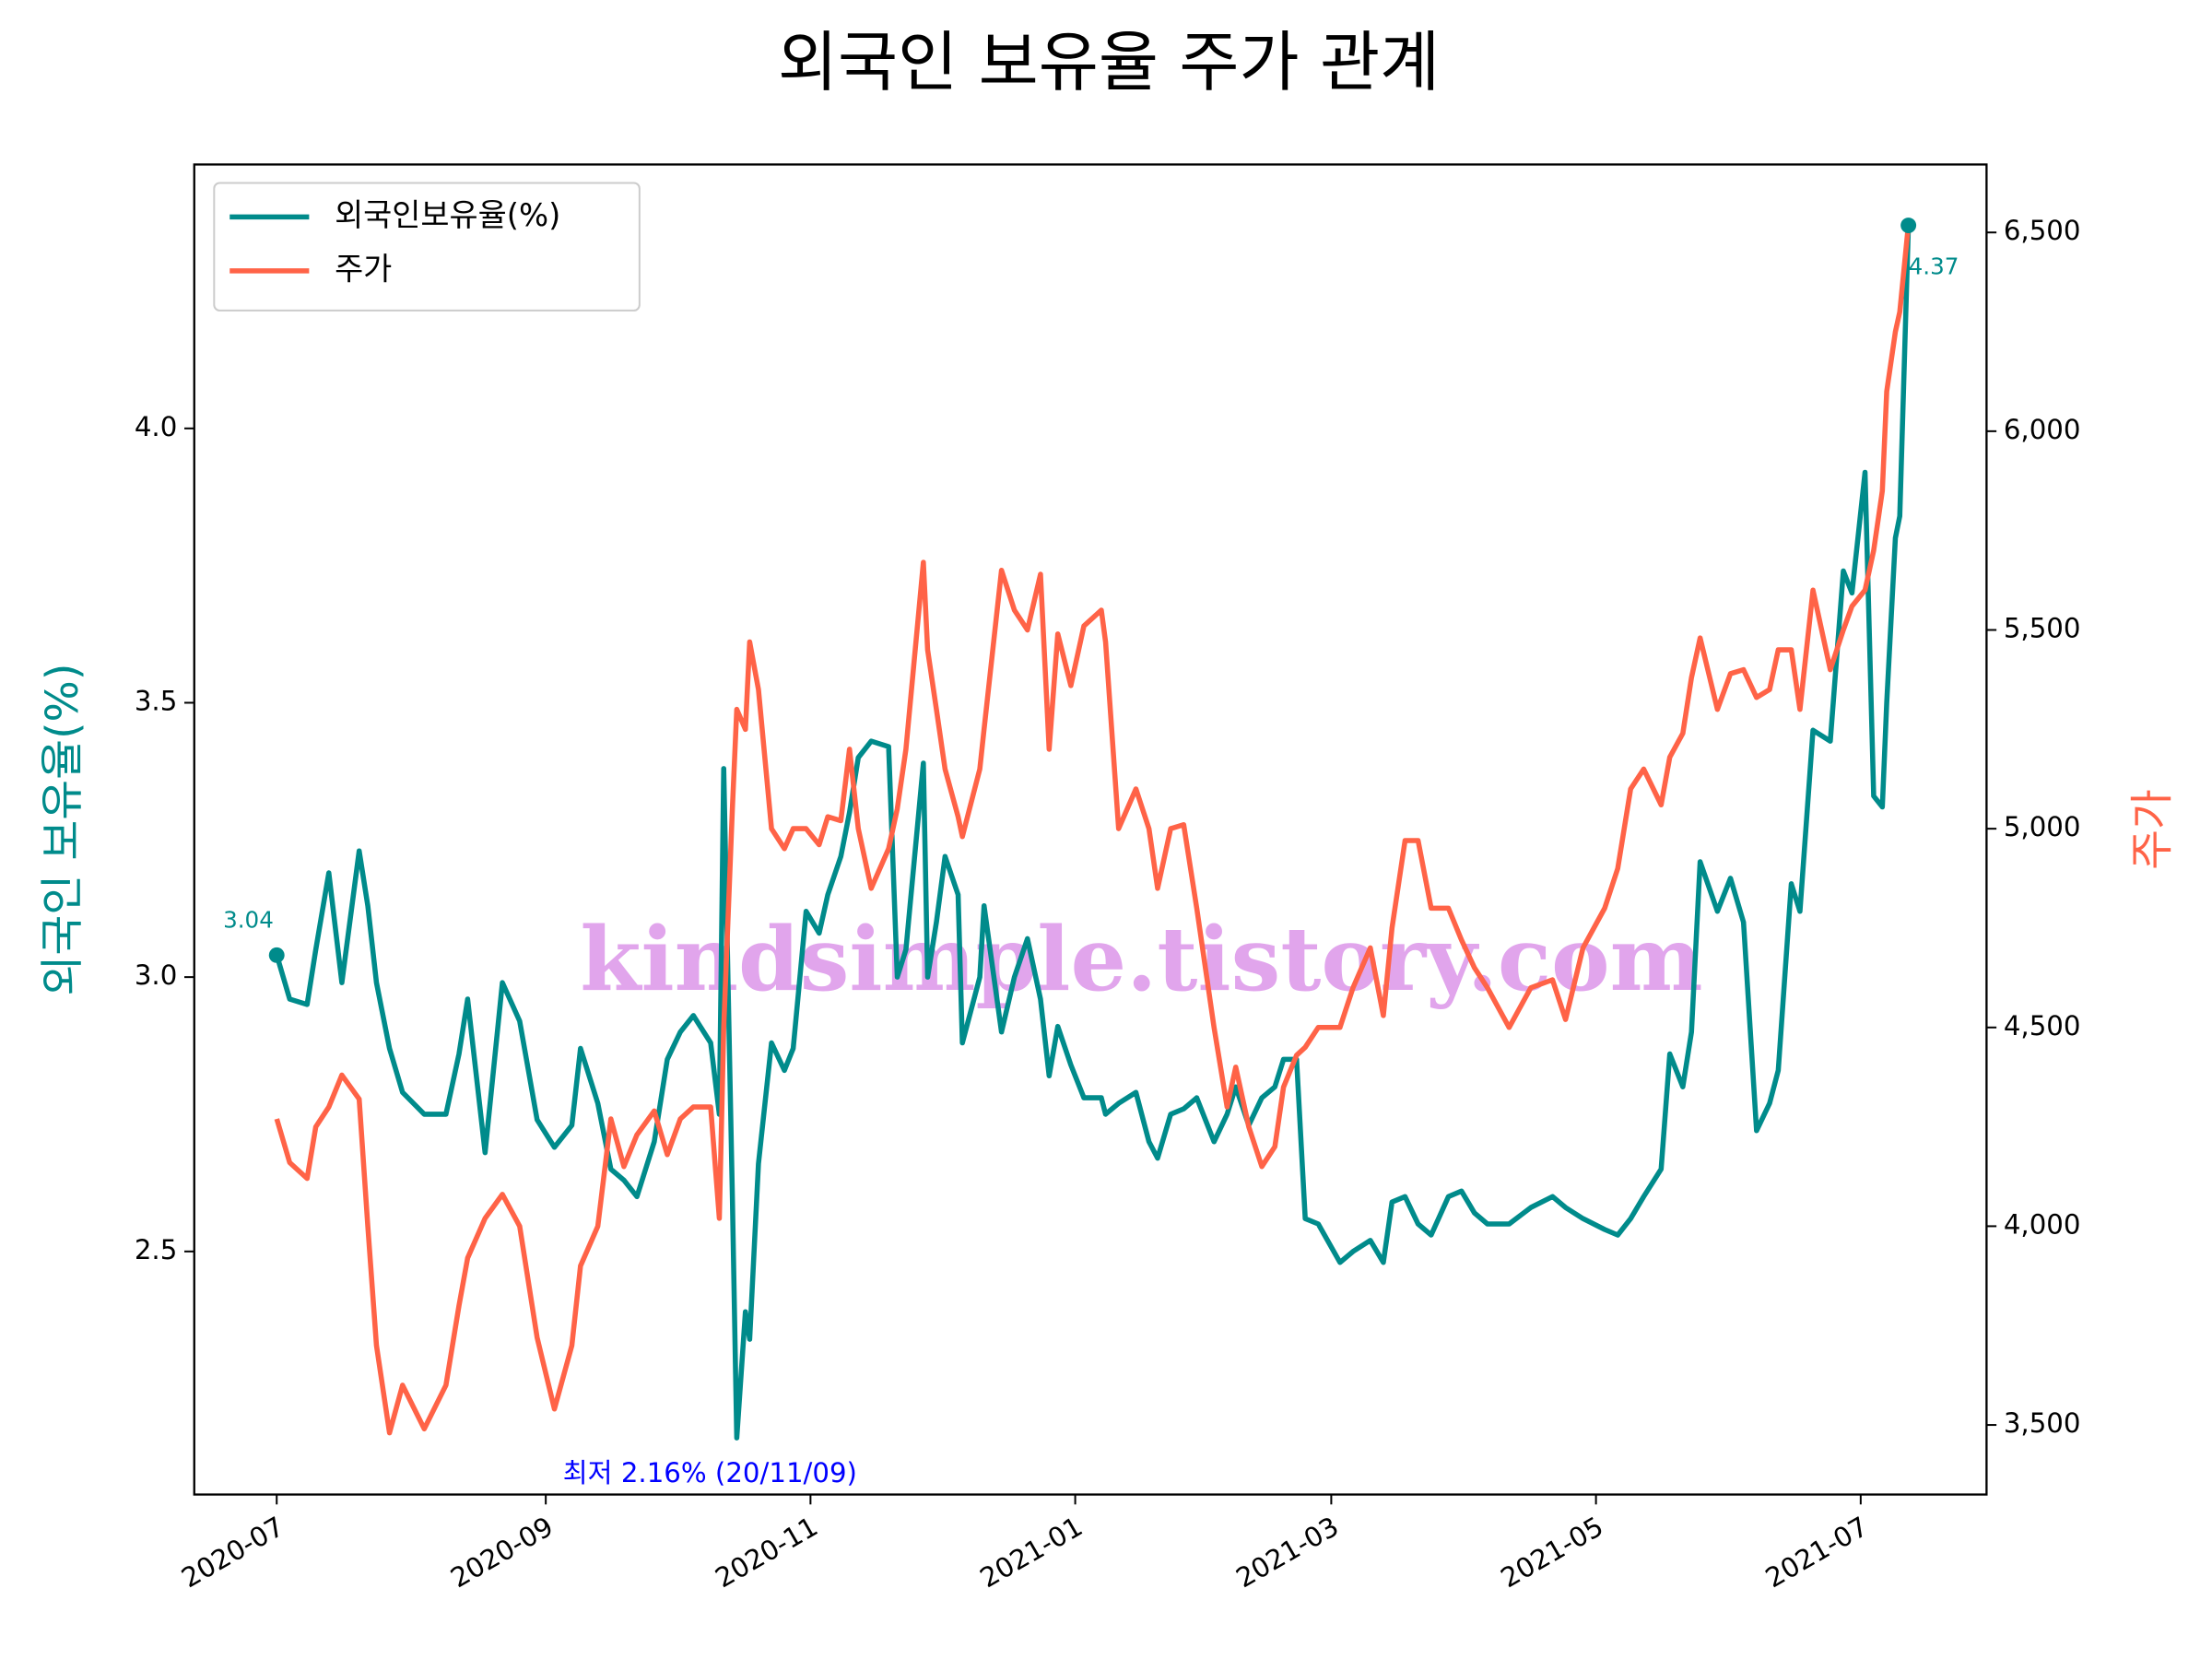  Describe the element at coordinates (502, 1552) in the screenshot. I see `x-tick-label: 2020-09` at that location.